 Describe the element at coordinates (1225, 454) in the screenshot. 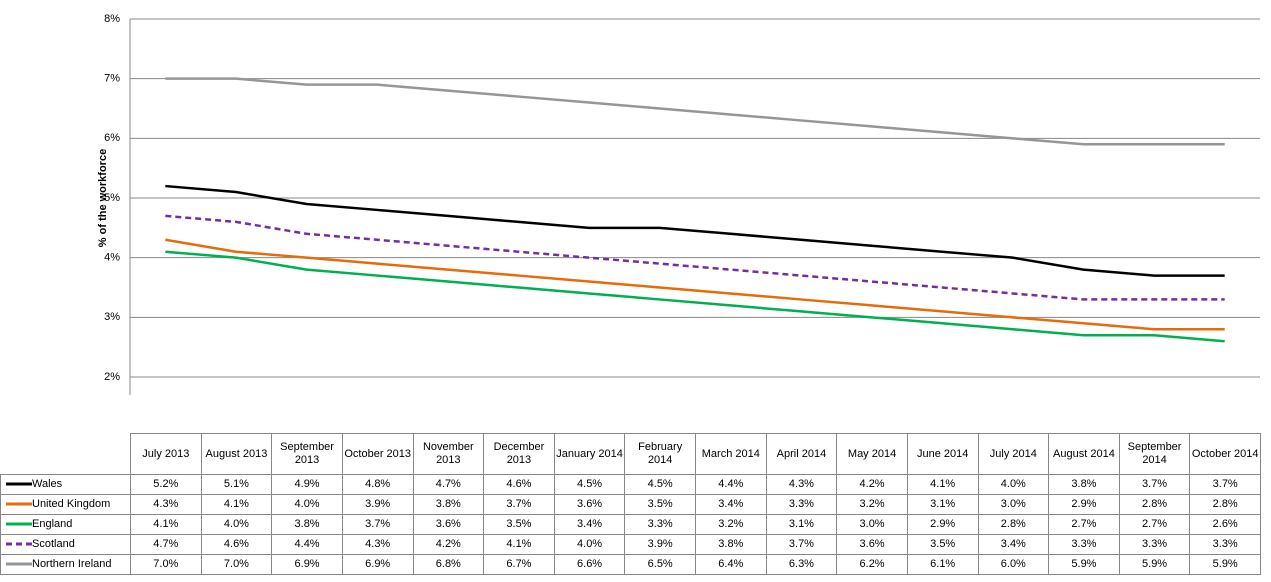

I see `category-label: October 2014` at that location.